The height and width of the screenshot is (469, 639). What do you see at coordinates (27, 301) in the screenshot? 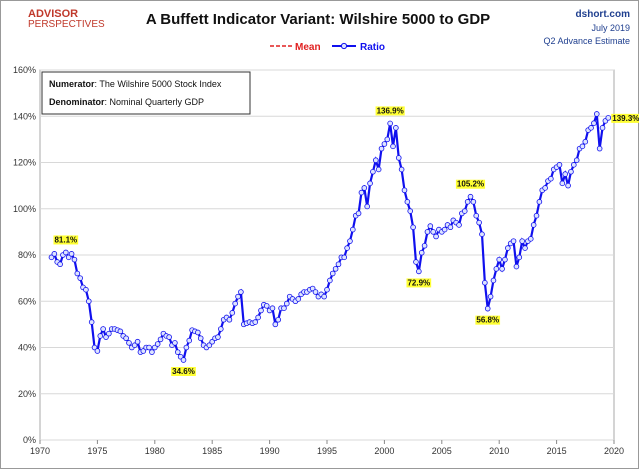
I see `y-tick-label: 60%` at bounding box center [27, 301].